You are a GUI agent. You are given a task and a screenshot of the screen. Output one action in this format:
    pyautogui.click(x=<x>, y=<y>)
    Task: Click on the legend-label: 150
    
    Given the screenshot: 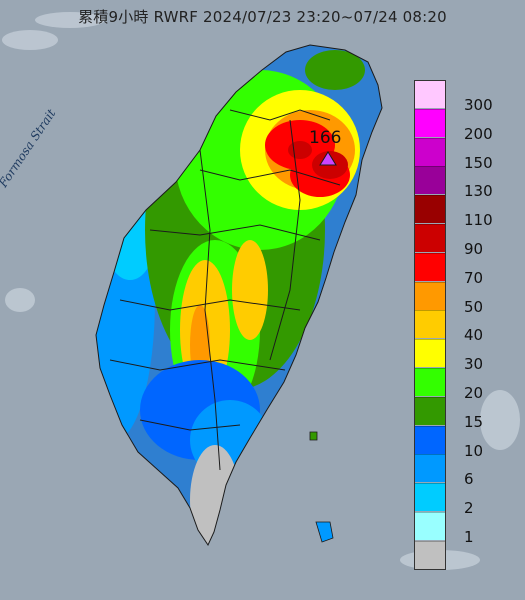 What is the action you would take?
    pyautogui.click(x=478, y=162)
    